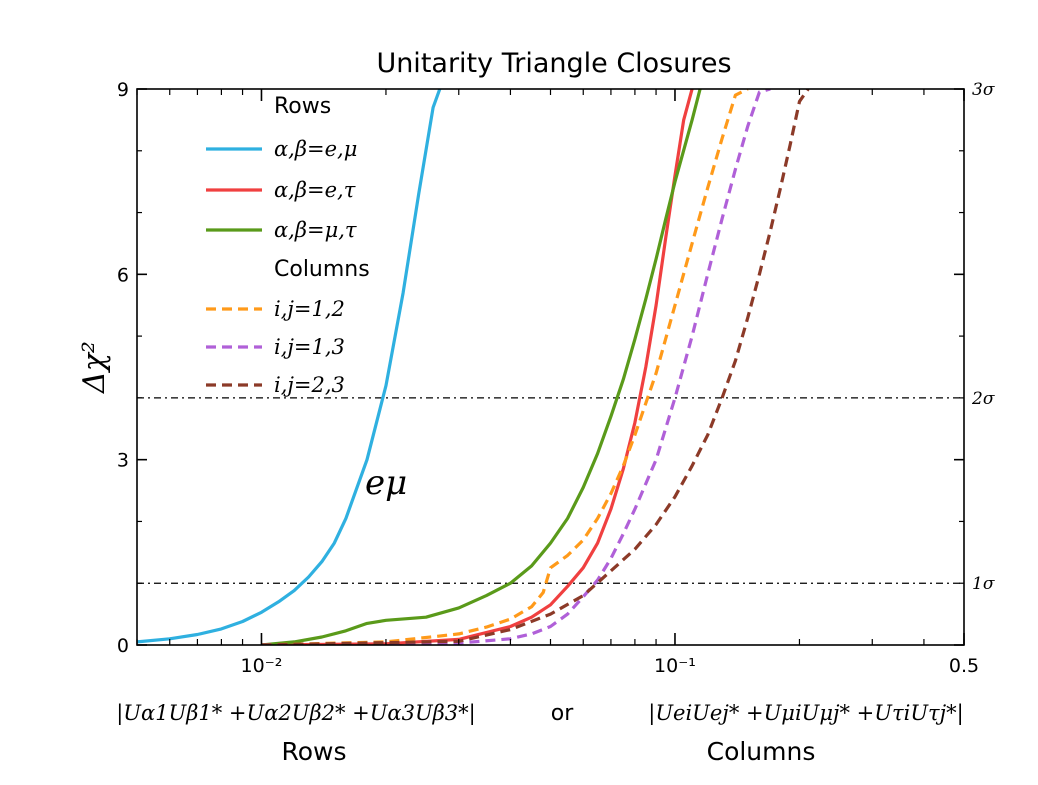 The image size is (1038, 785). I want to click on legend-columns-header: Columns, so click(322, 269).